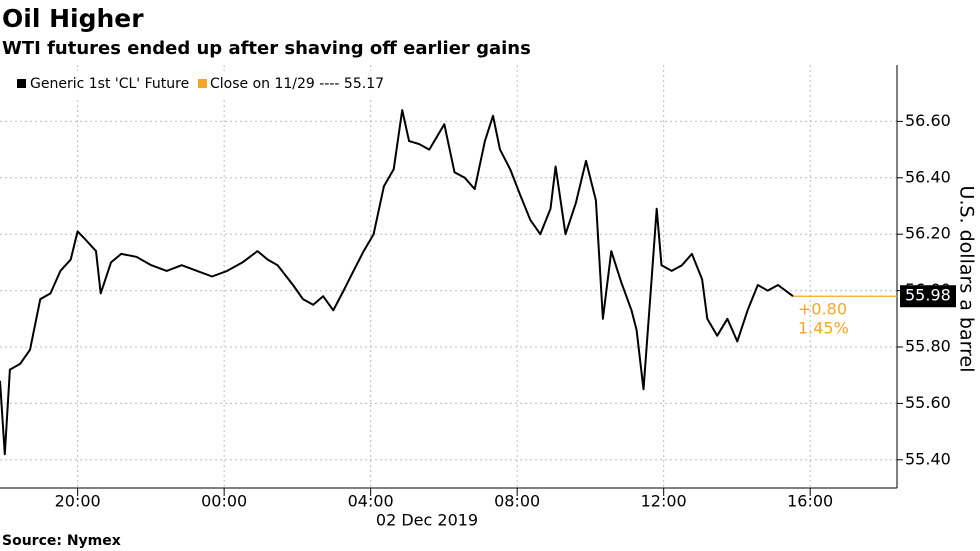 Image resolution: width=980 pixels, height=551 pixels. I want to click on last-price-label: 55.98, so click(928, 295).